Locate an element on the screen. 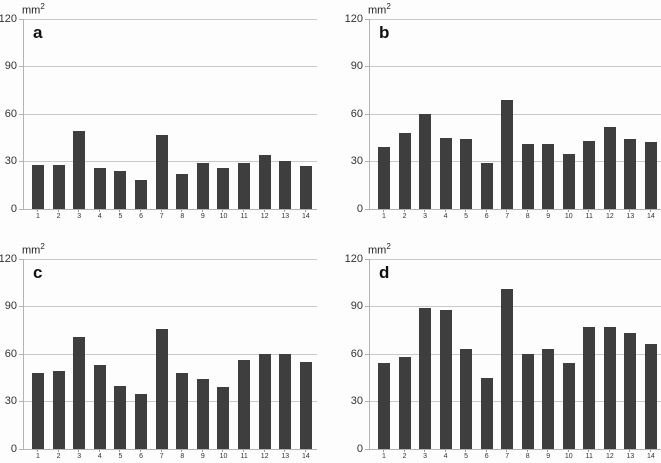 The height and width of the screenshot is (463, 661). bar-column: 9 is located at coordinates (548, 359).